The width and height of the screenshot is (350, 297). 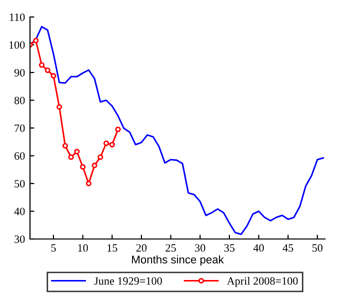 I want to click on y-tick-label: 40, so click(x=19, y=212).